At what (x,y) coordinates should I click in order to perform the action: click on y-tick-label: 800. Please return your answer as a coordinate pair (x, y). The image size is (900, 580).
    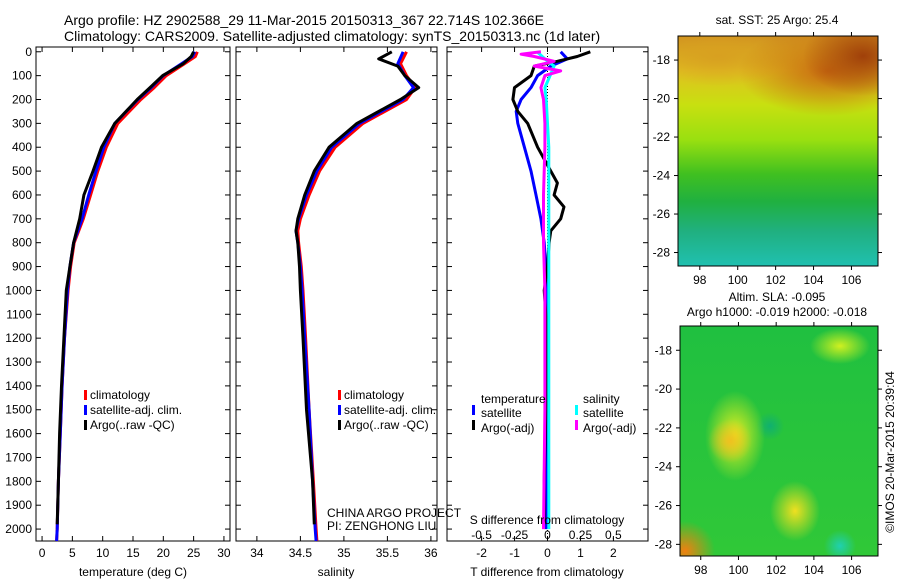
    Looking at the image, I should click on (22, 243).